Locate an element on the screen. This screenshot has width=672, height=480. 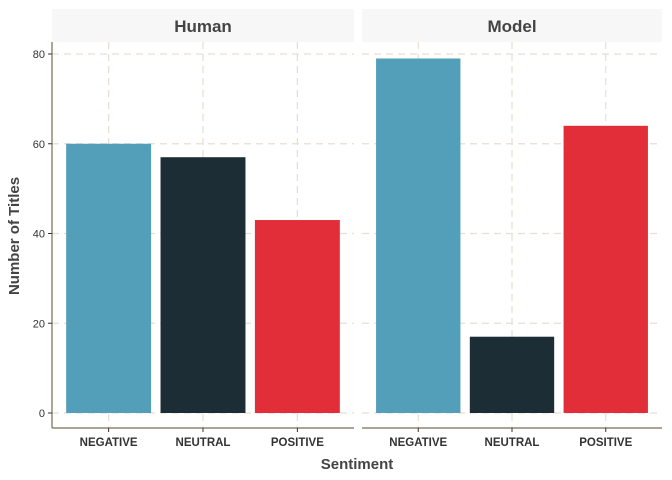
y-tick-label: 20 is located at coordinates (39, 324).